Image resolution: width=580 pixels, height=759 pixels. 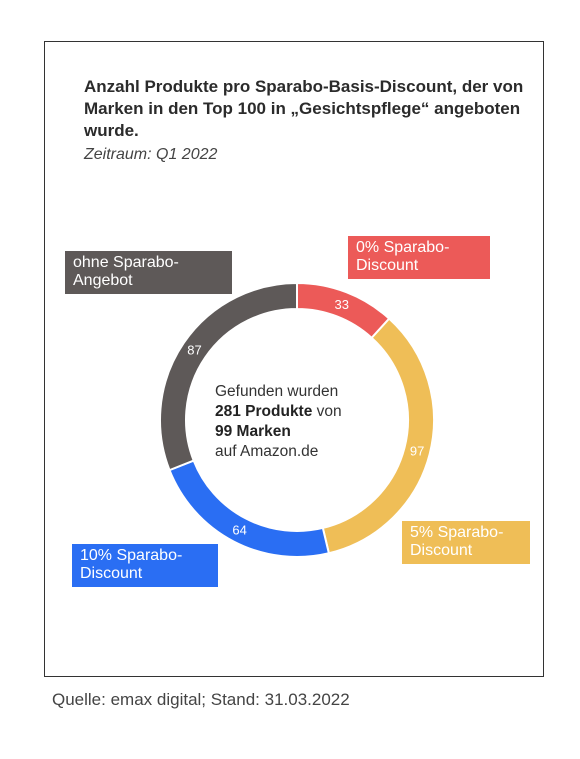 I want to click on slice-value-label: 97, so click(x=417, y=450).